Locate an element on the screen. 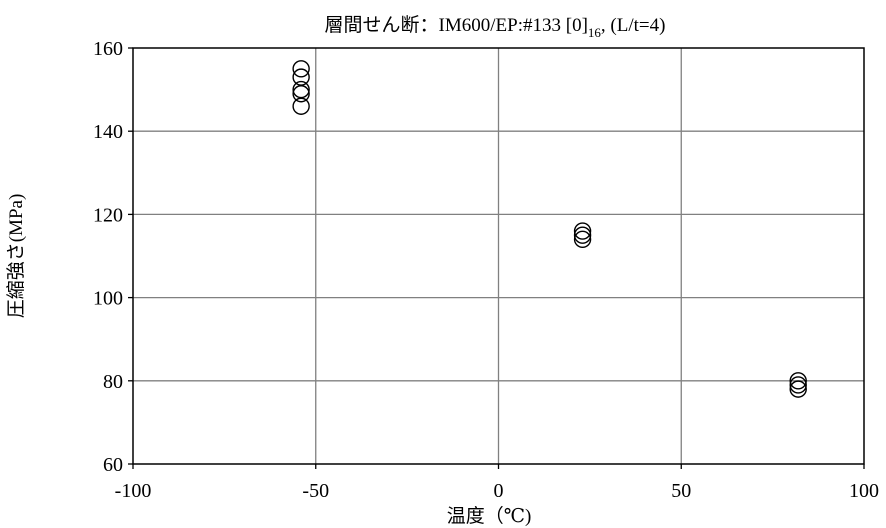 This screenshot has width=886, height=528. y-tick-label: 60 is located at coordinates (113, 465).